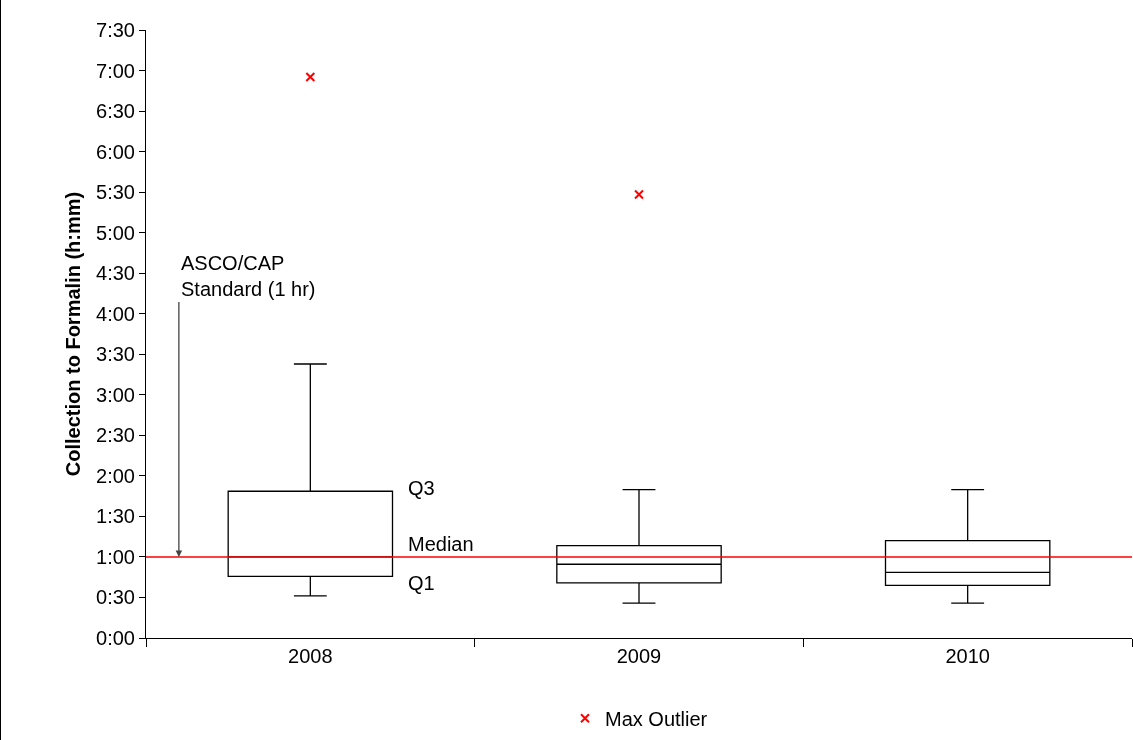 The image size is (1133, 740). What do you see at coordinates (115, 597) in the screenshot?
I see `y-tick-label: 0:30` at bounding box center [115, 597].